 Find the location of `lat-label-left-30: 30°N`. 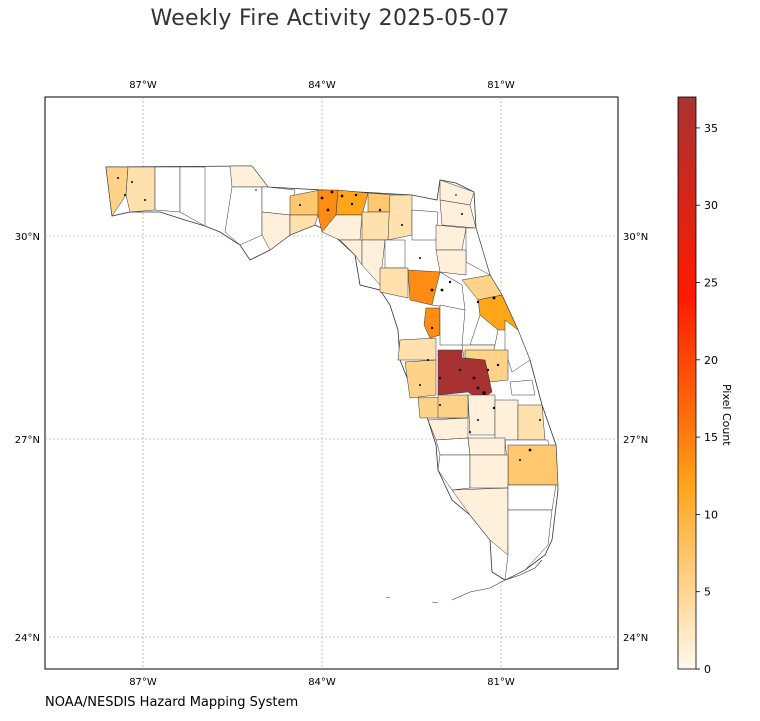

lat-label-left-30: 30°N is located at coordinates (27, 237).